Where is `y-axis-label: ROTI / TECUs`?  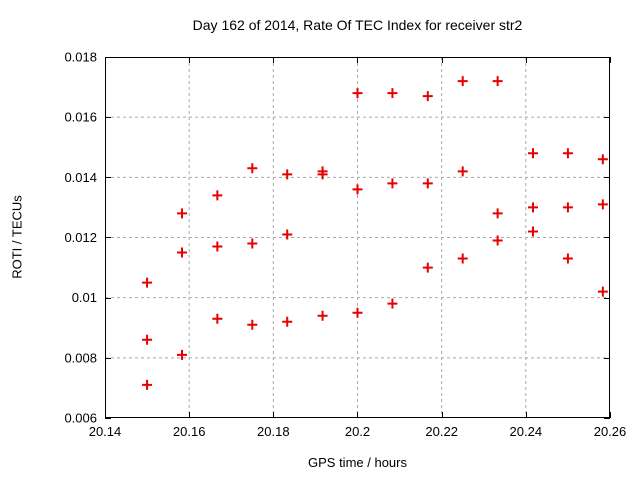
y-axis-label: ROTI / TECUs is located at coordinates (17, 237).